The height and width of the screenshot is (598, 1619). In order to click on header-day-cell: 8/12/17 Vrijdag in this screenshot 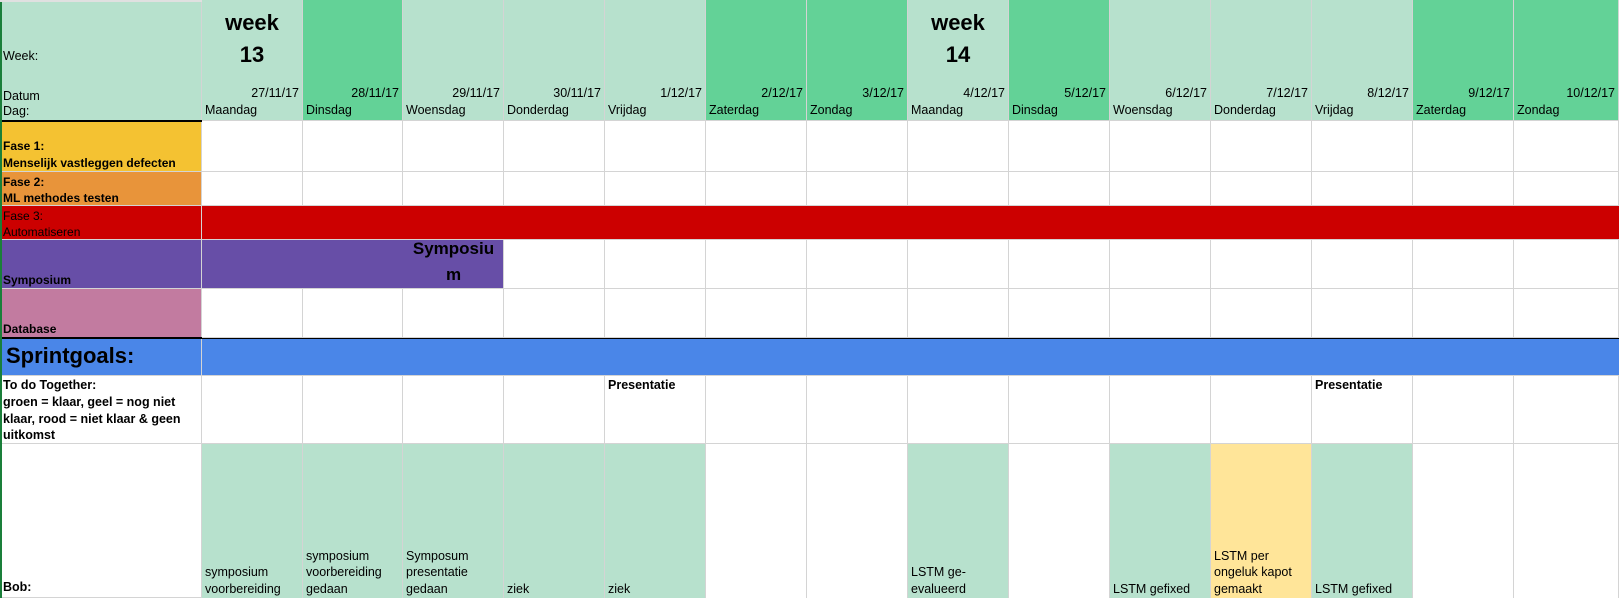, I will do `click(1362, 60)`.